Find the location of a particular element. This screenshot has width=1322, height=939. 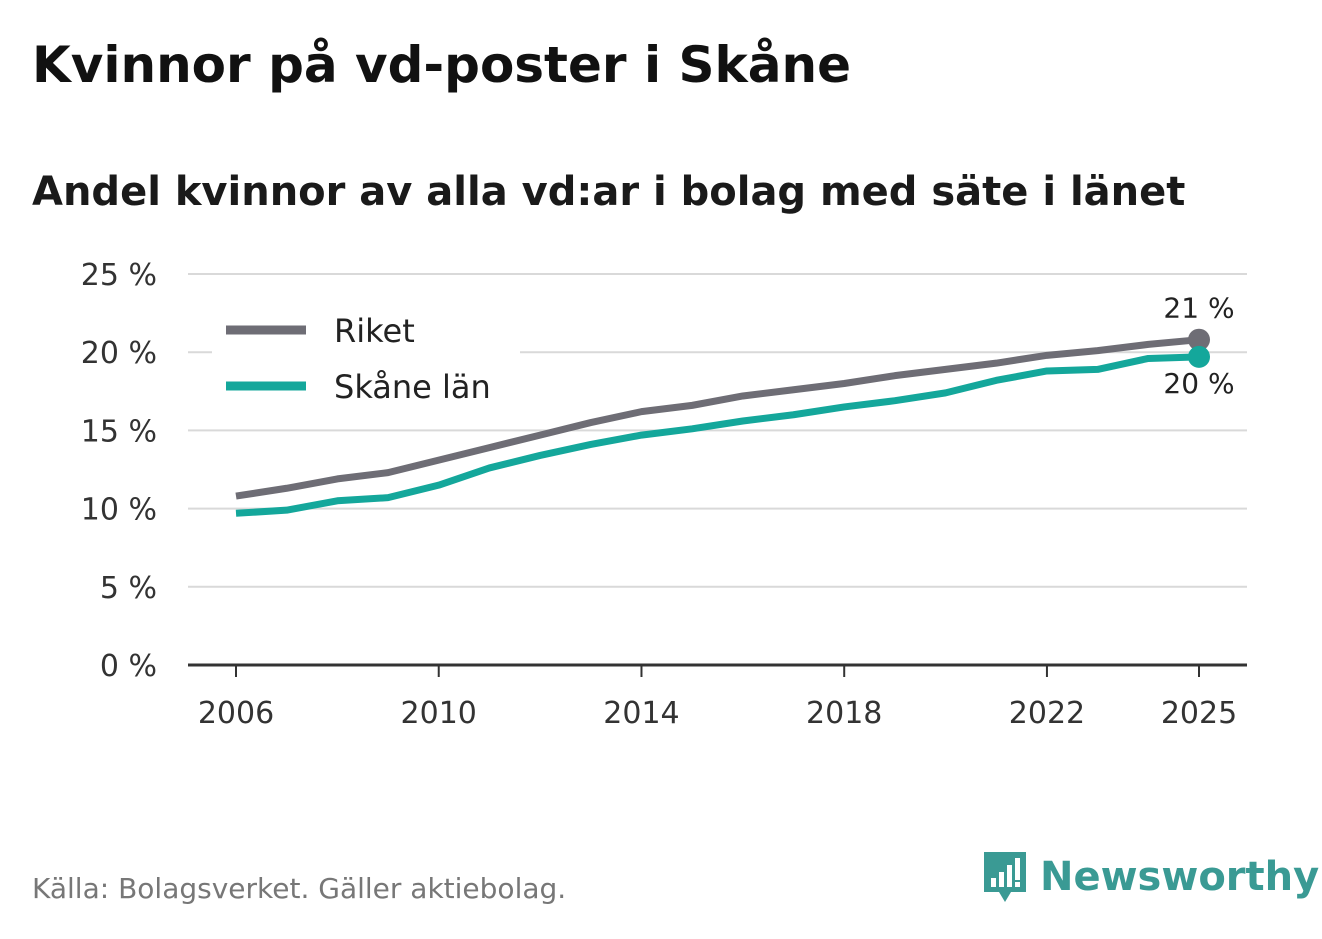

x-axis: 2006 2010 2014 2018 2022 2025 is located at coordinates (717, 697).